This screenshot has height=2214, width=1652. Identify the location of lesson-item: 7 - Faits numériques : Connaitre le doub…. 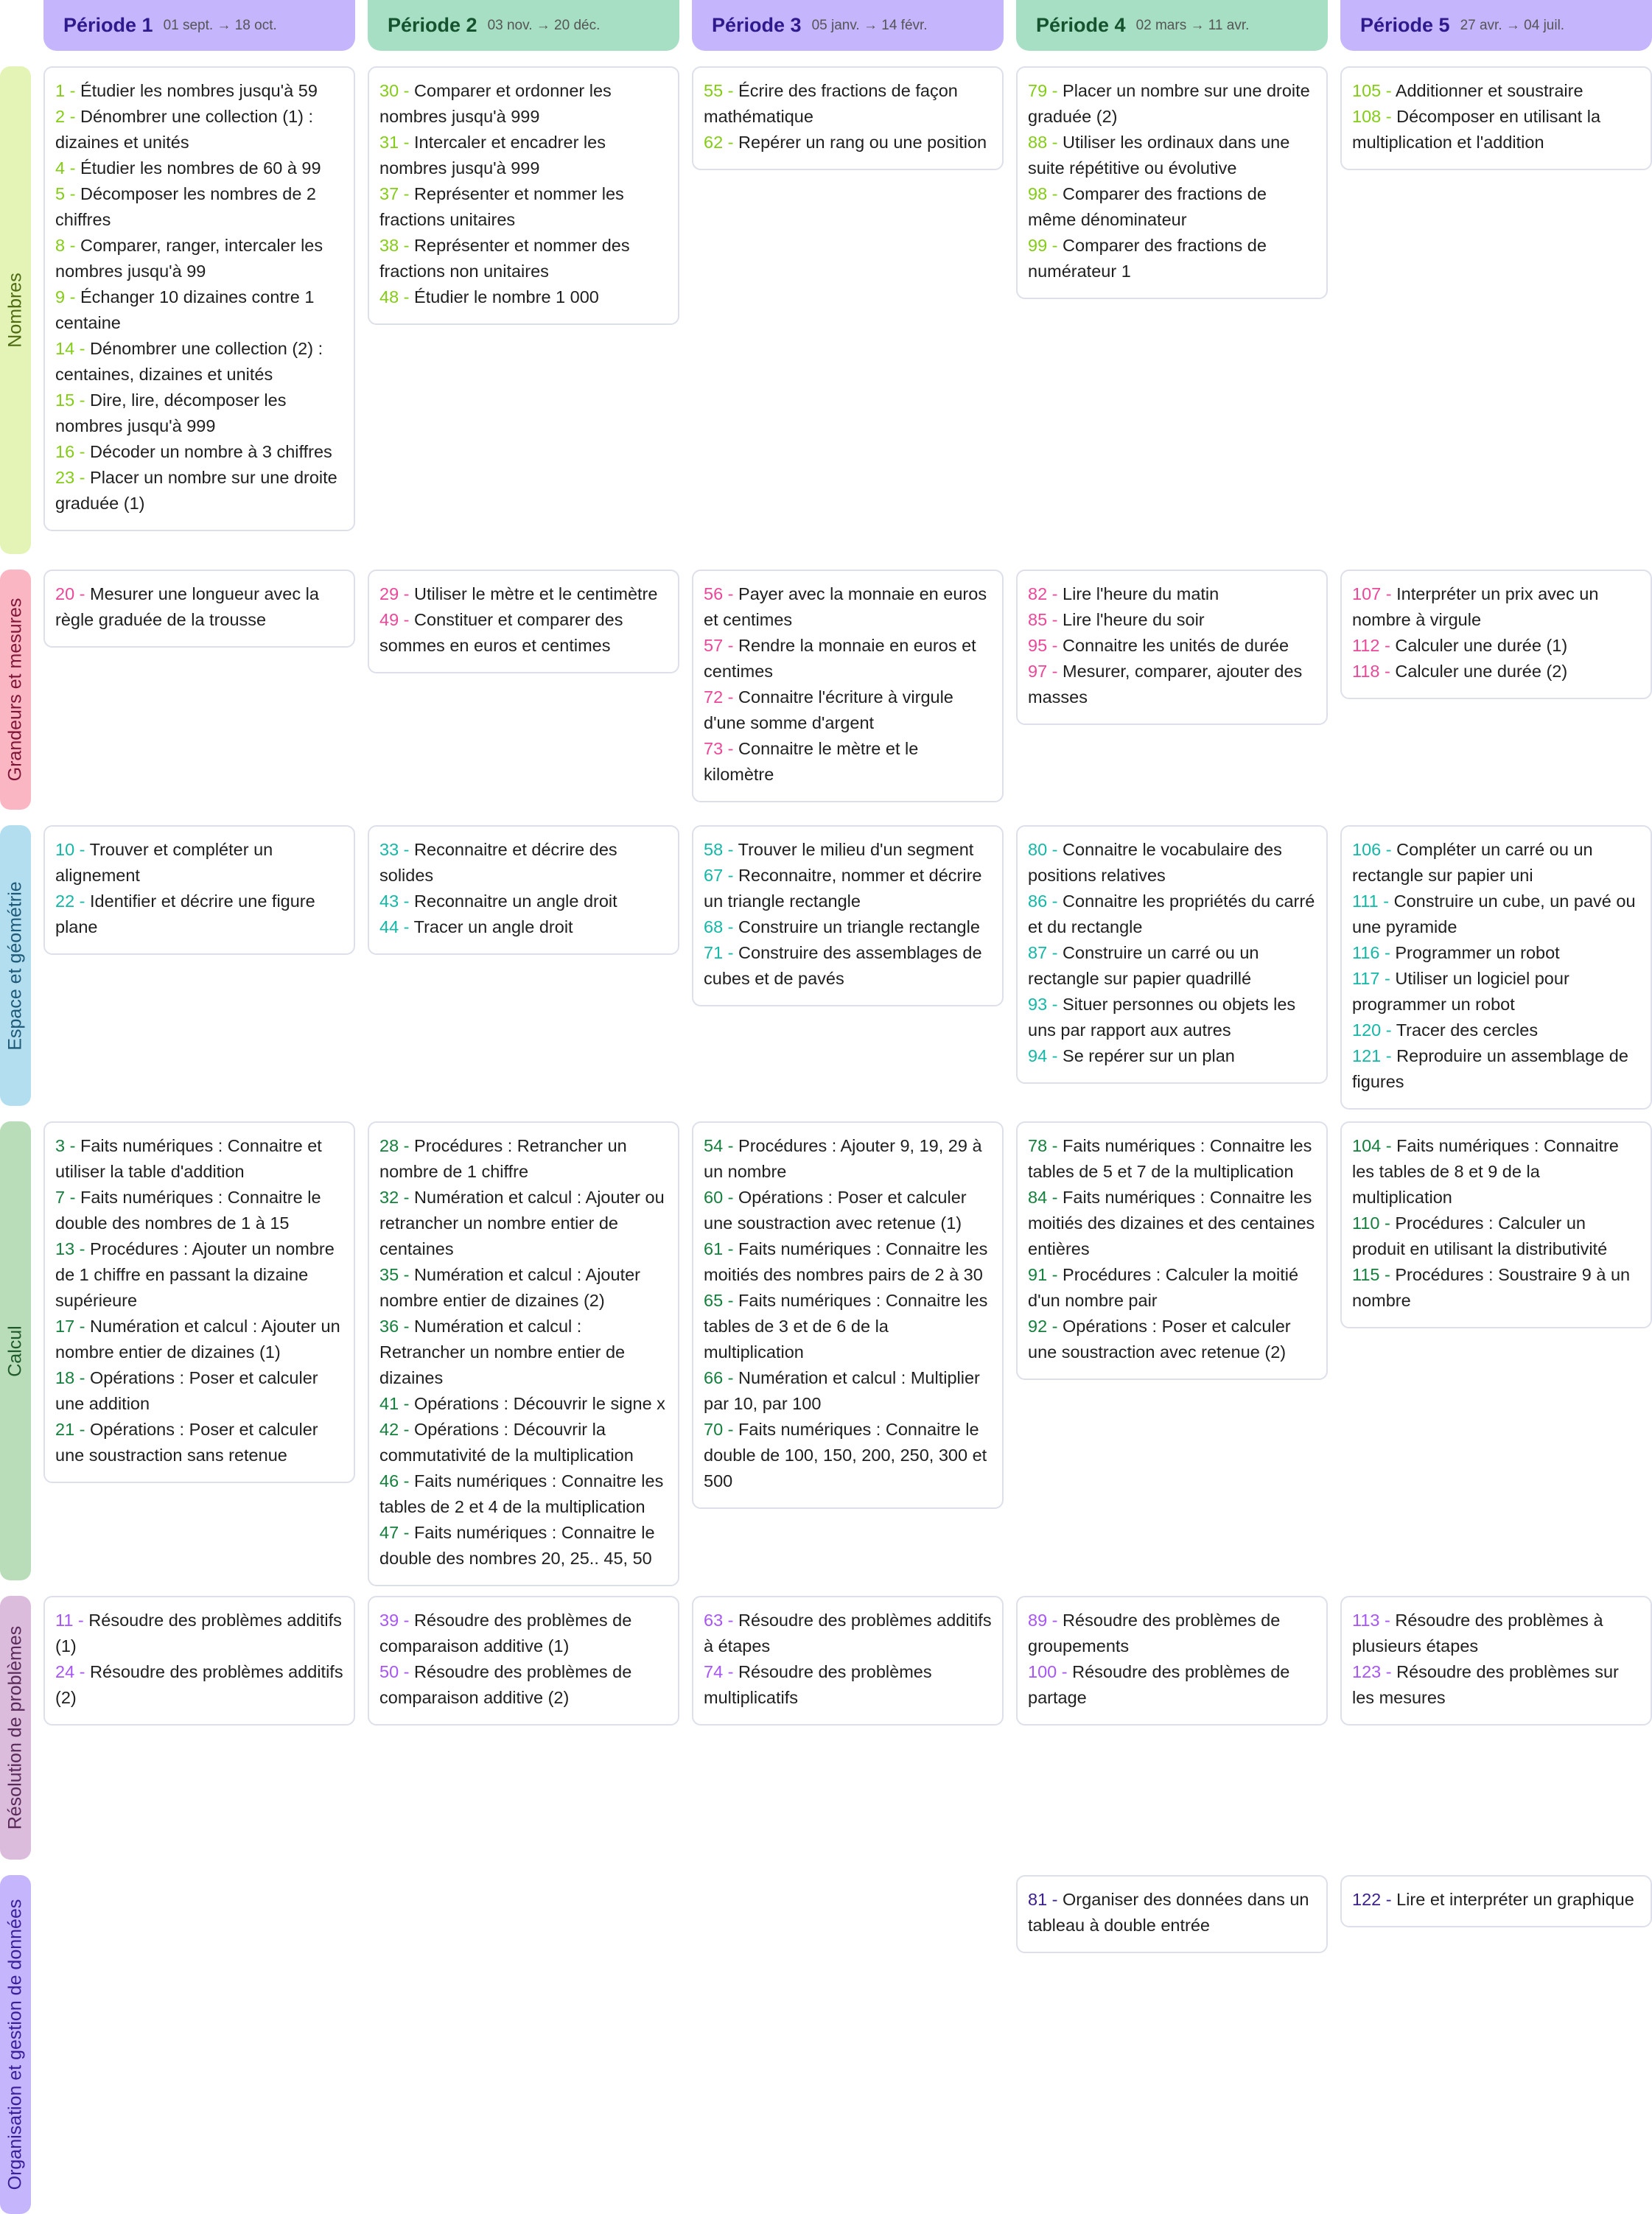
(199, 1210).